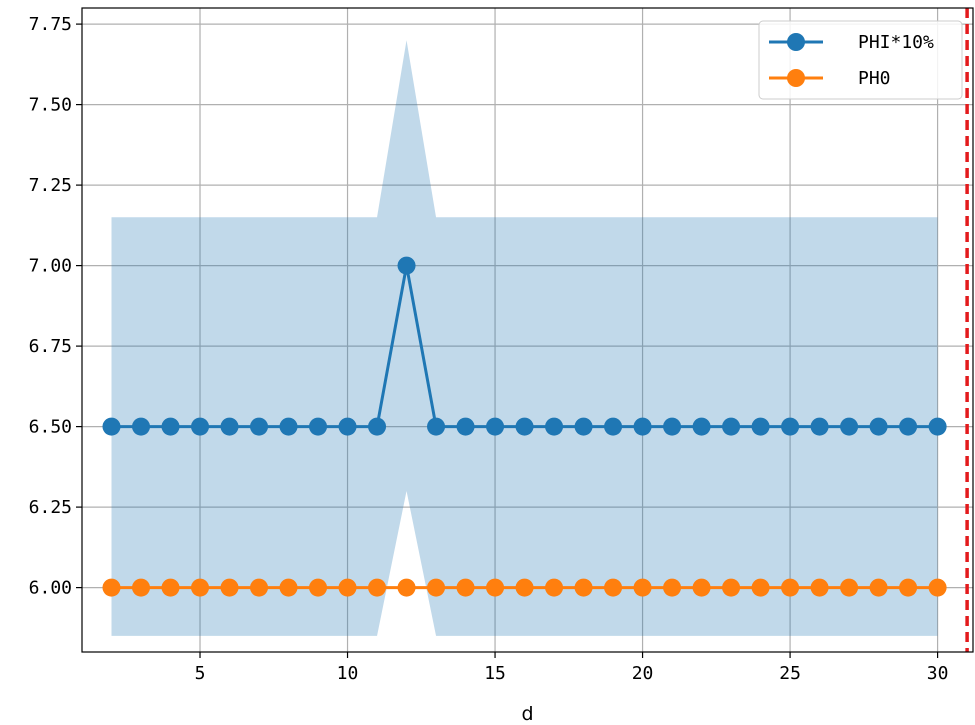  Describe the element at coordinates (50, 346) in the screenshot. I see `y-tick-label: 6.75` at that location.